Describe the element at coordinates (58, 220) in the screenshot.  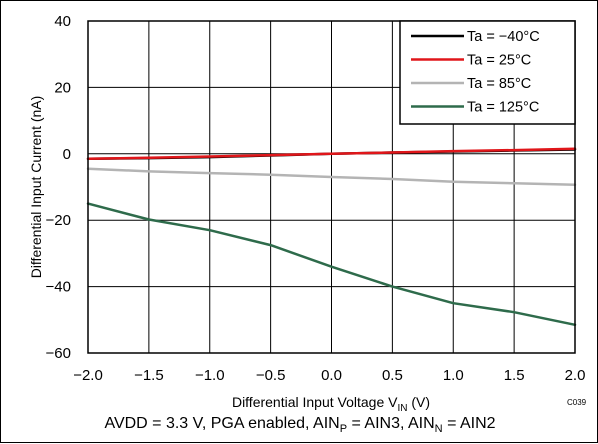
I see `y-tick-label: −20` at that location.